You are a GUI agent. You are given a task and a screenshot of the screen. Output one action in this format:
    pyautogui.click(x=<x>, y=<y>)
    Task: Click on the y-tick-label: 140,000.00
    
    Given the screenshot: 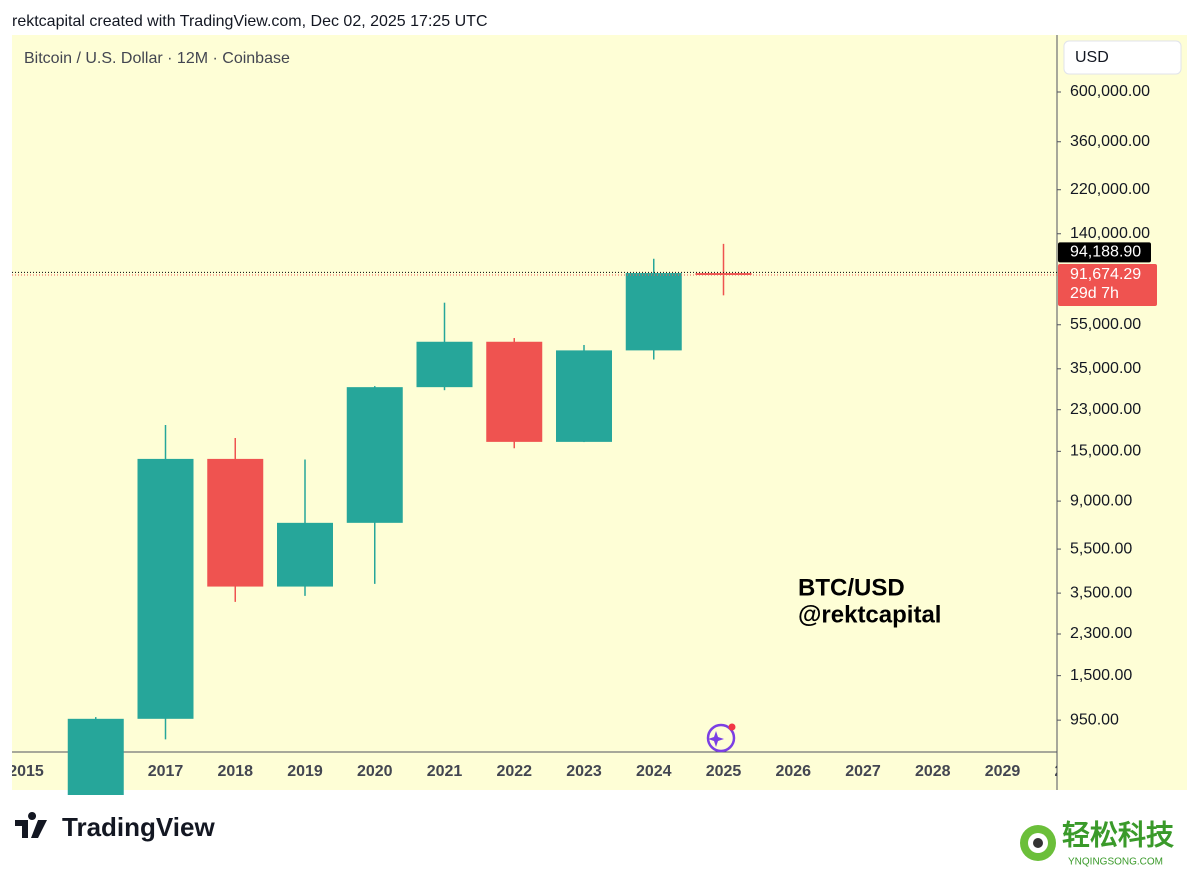 What is the action you would take?
    pyautogui.click(x=1110, y=233)
    